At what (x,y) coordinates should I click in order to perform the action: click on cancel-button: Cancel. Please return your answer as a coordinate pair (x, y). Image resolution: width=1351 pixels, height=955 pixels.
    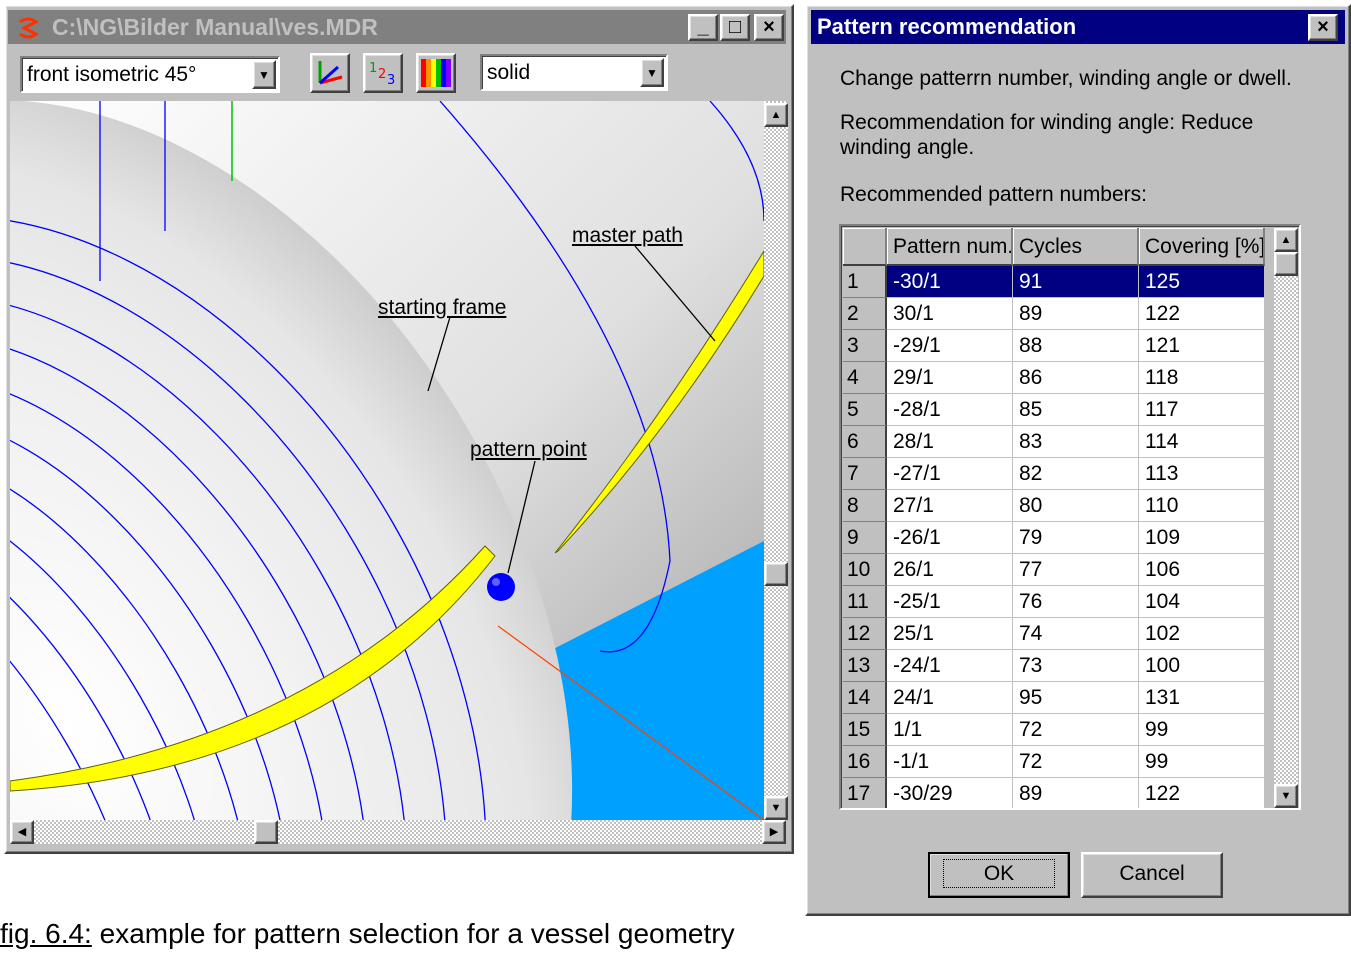
    Looking at the image, I should click on (1152, 875).